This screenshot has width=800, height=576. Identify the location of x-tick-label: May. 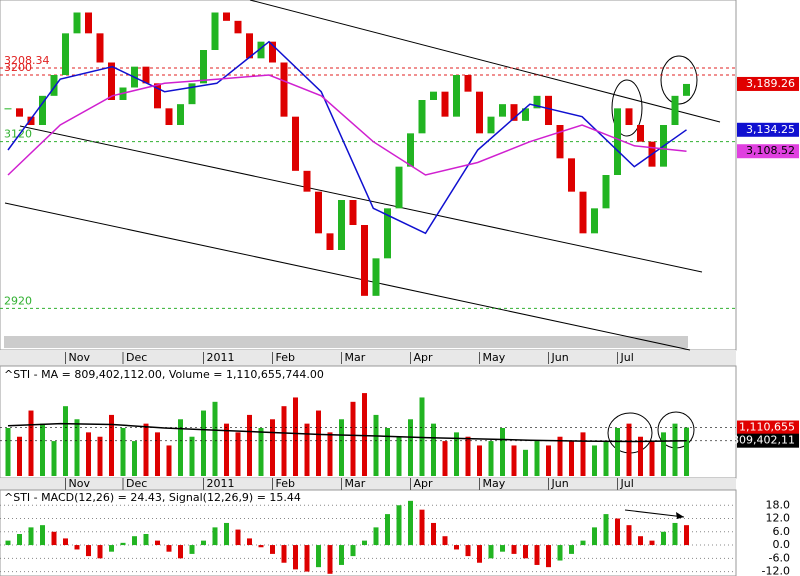
(494, 357).